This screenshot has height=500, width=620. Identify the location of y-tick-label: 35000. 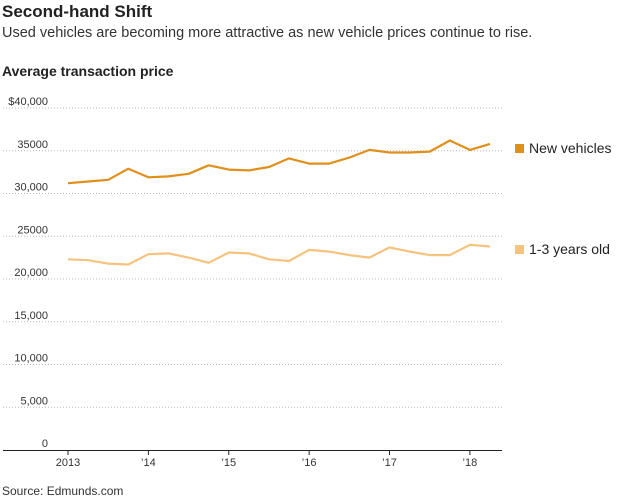
(32, 145).